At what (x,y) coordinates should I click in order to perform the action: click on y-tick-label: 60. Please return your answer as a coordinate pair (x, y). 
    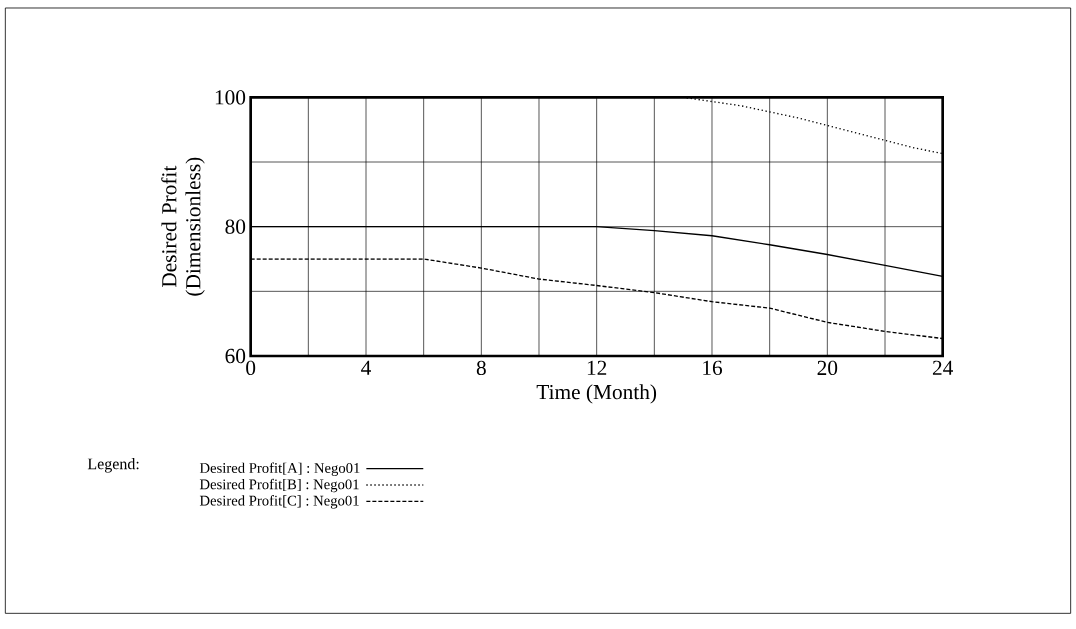
    Looking at the image, I should click on (235, 356).